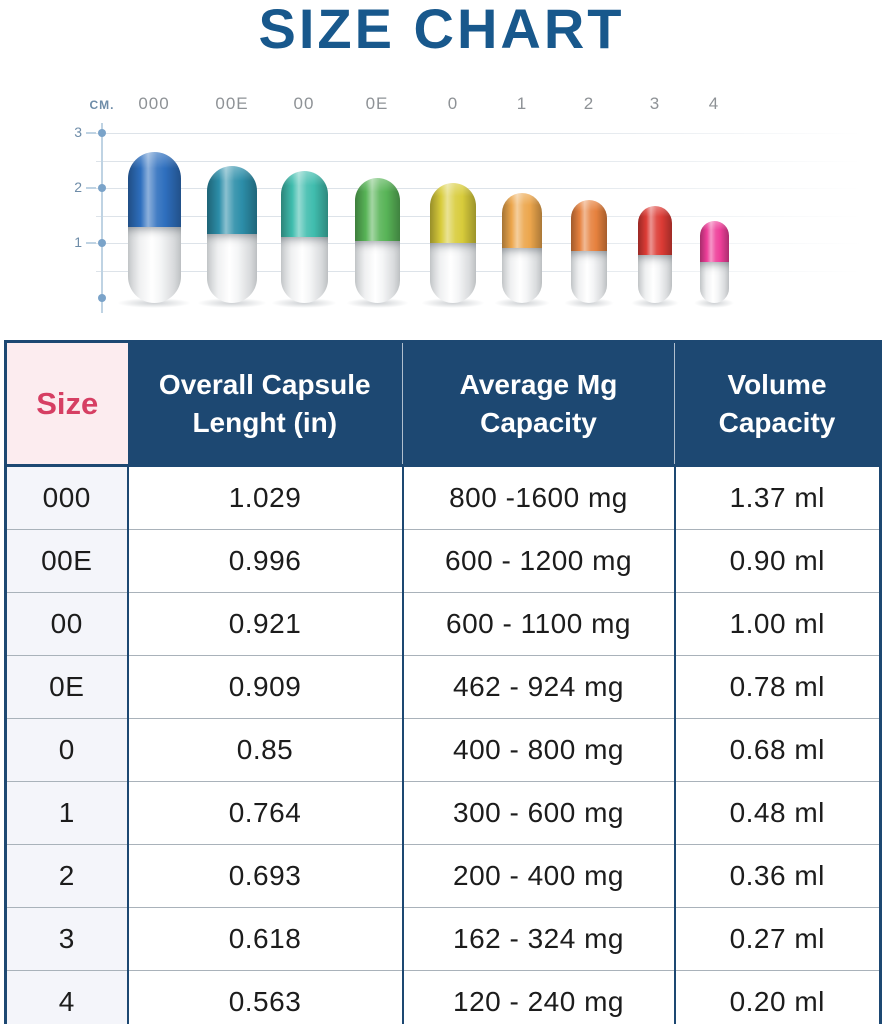  I want to click on y-tick-label: 1, so click(78, 242).